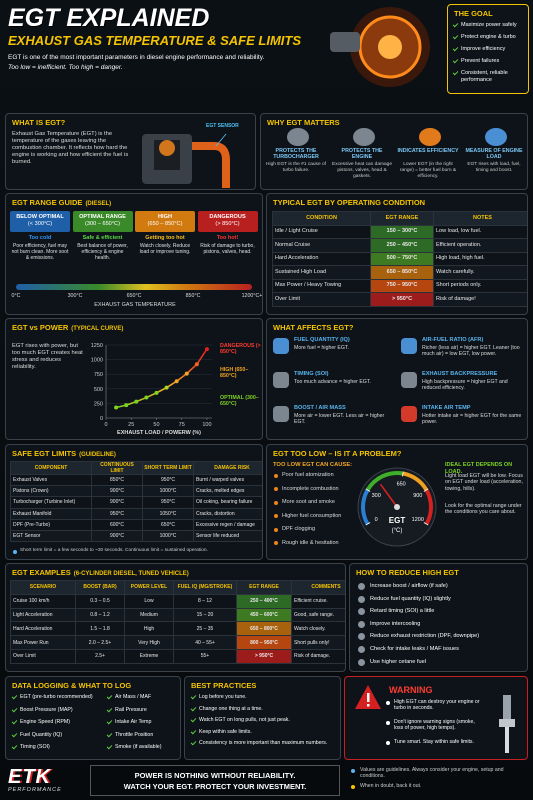 The width and height of the screenshot is (533, 800). Describe the element at coordinates (401, 484) in the screenshot. I see `gauge-tick-label: 650` at that location.